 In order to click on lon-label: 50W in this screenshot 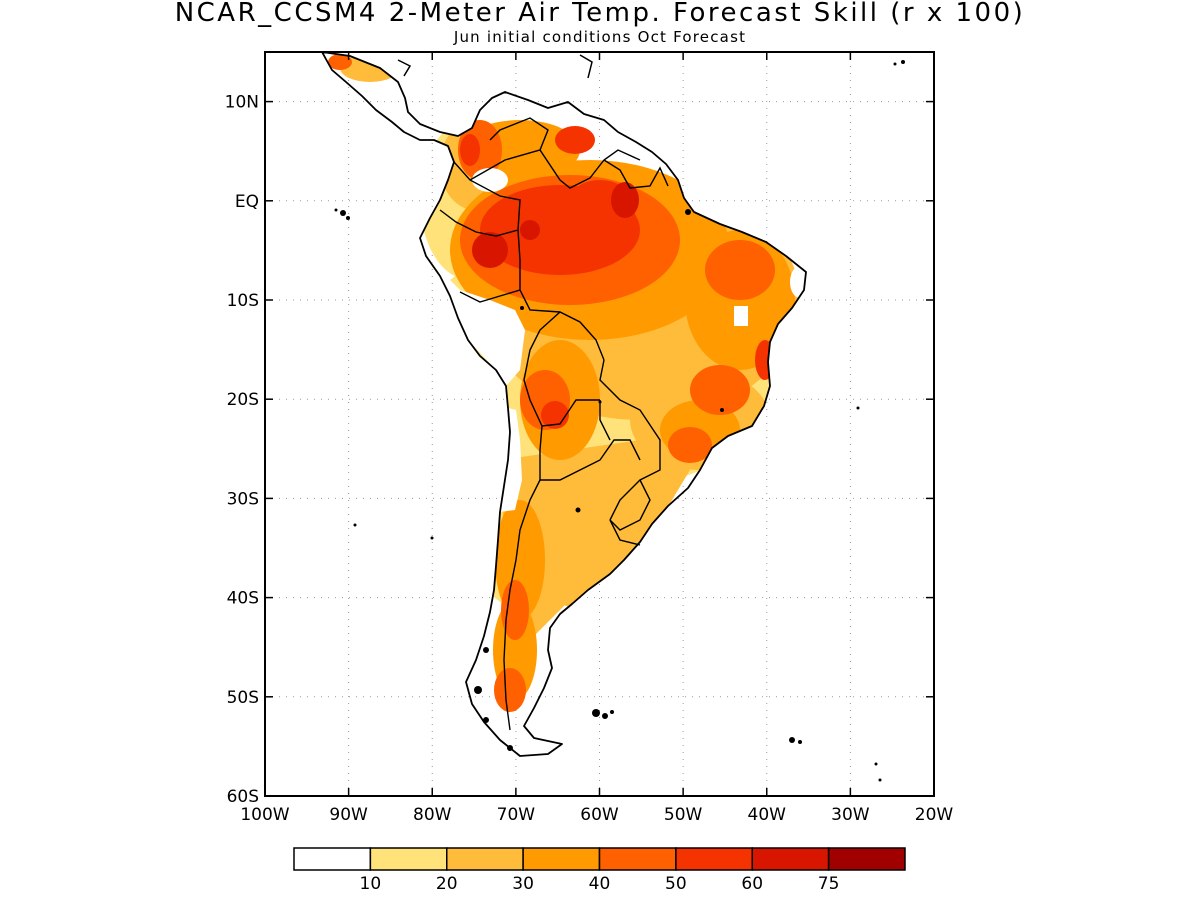, I will do `click(683, 815)`.